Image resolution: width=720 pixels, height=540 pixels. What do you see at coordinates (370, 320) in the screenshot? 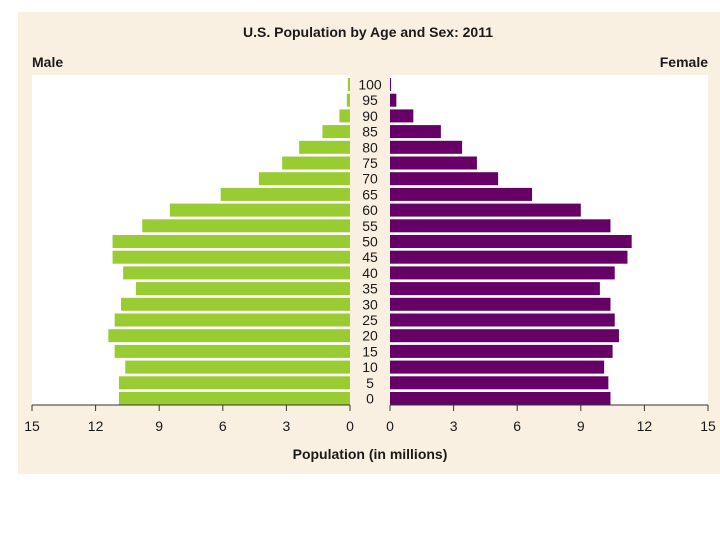
I see `age-label-25: 25` at bounding box center [370, 320].